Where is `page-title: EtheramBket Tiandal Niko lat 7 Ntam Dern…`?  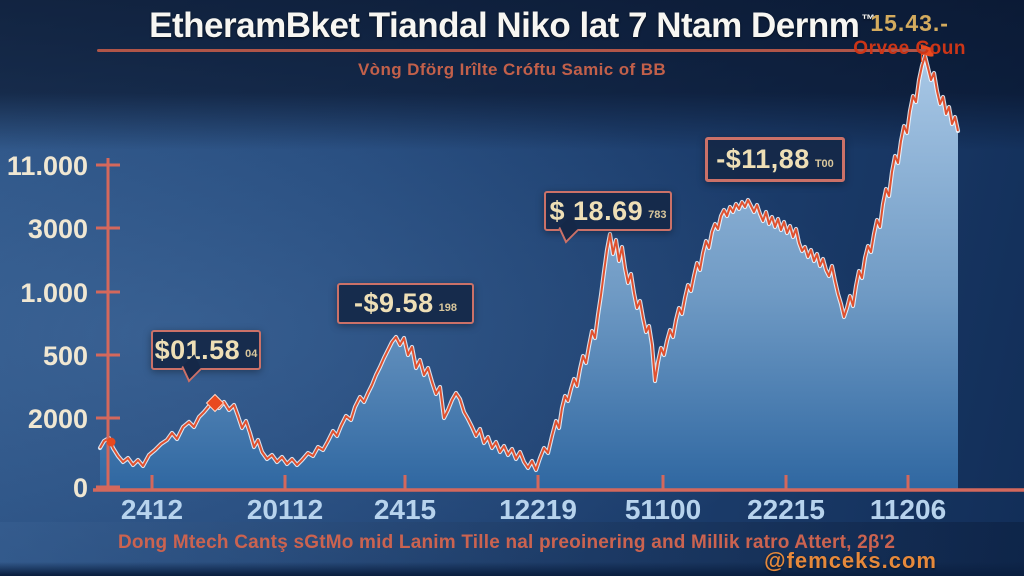 page-title: EtheramBket Tiandal Niko lat 7 Ntam Dern… is located at coordinates (512, 25).